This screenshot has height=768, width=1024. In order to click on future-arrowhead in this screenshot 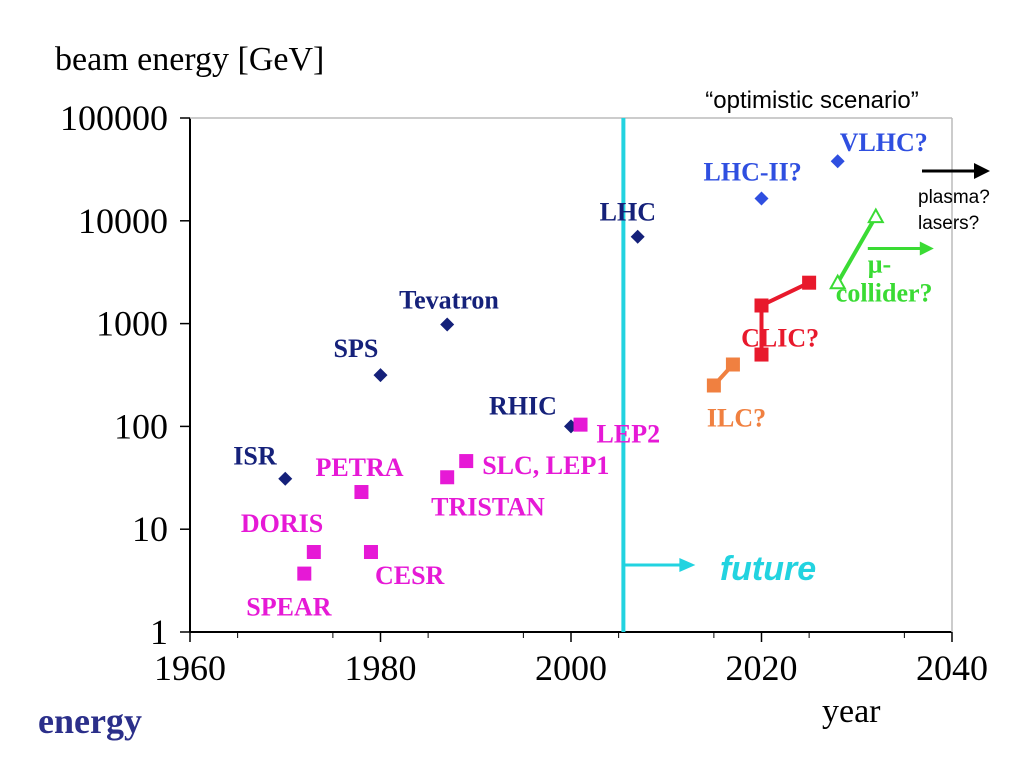, I will do `click(687, 565)`.